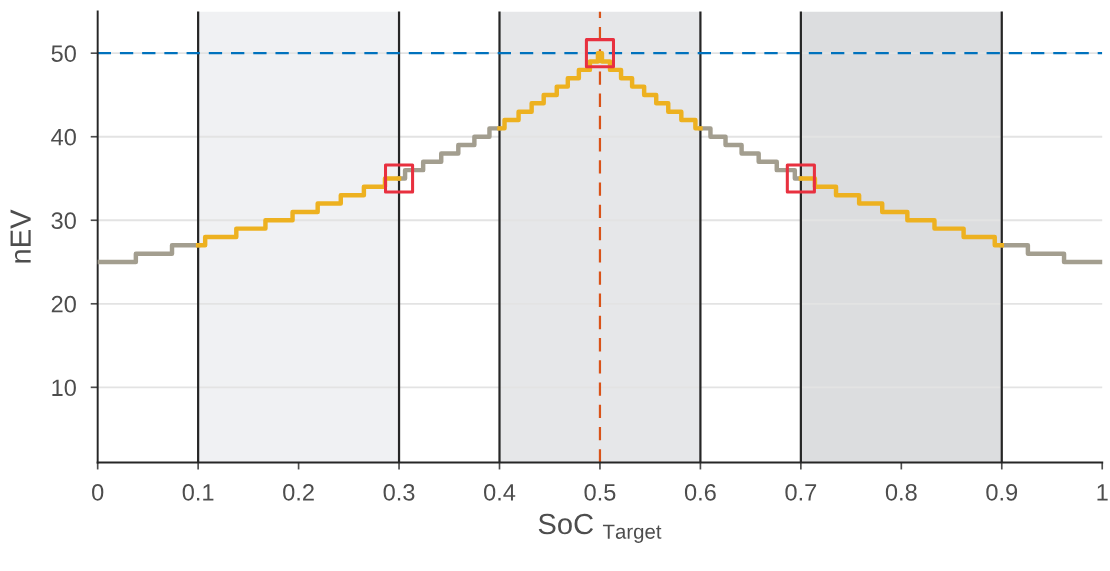  I want to click on x-tick-label: 0, so click(98, 492).